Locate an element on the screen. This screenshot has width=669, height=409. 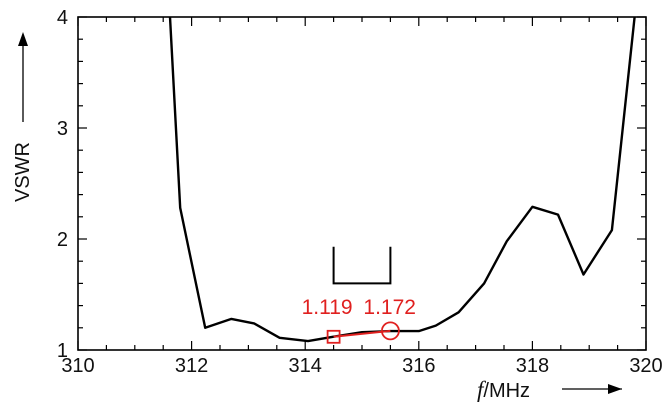
x-axis-label-unit: /MHz is located at coordinates (506, 391).